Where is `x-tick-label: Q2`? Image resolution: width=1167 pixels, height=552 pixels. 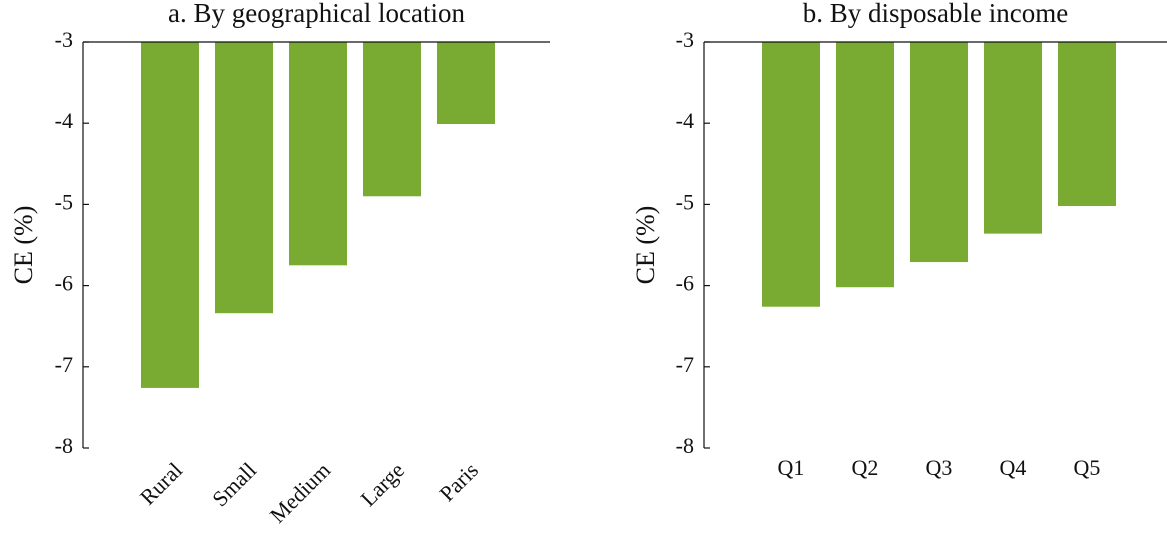
x-tick-label: Q2 is located at coordinates (865, 467).